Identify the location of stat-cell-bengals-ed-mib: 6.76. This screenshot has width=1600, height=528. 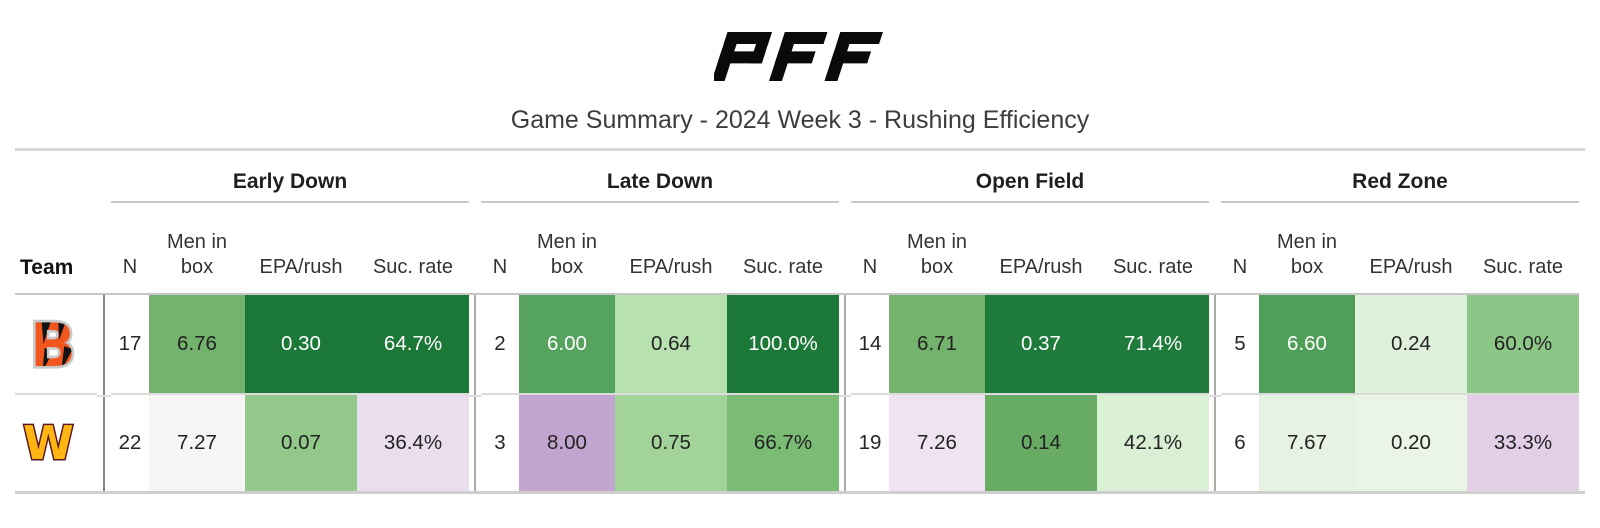
(197, 344).